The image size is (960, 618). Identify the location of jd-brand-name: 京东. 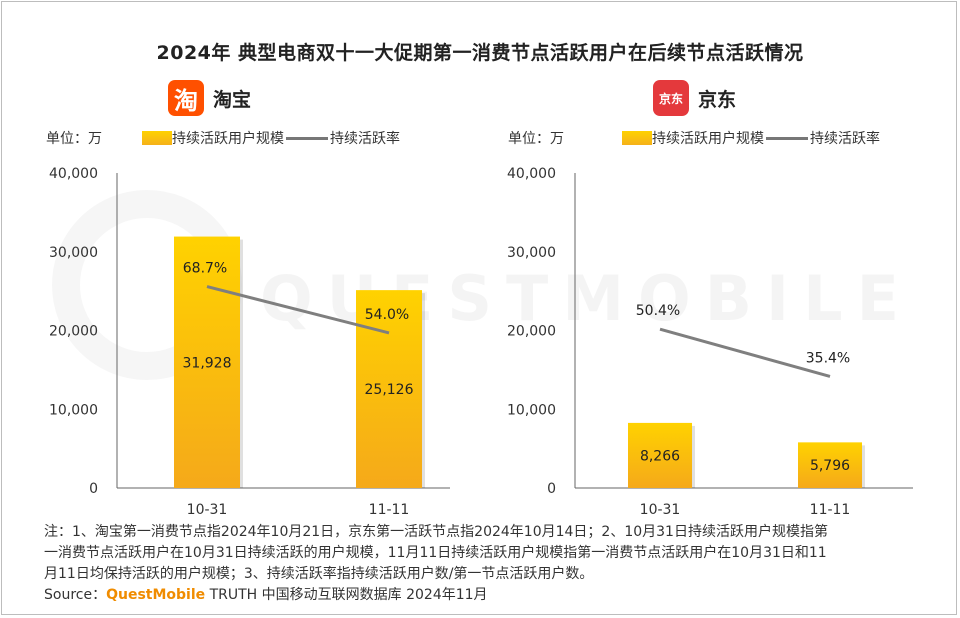
(717, 99).